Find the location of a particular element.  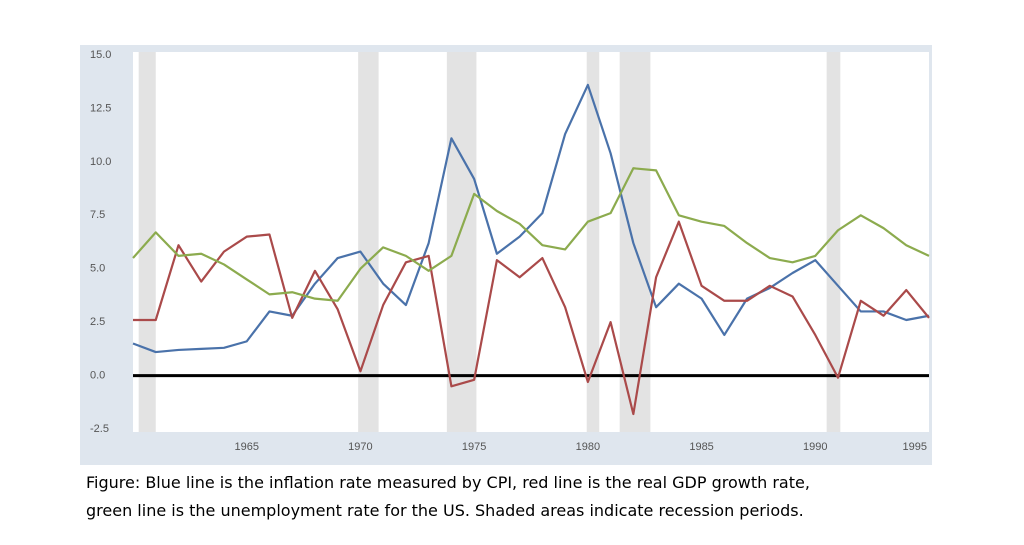

x-tick-label: 1970 is located at coordinates (360, 447).